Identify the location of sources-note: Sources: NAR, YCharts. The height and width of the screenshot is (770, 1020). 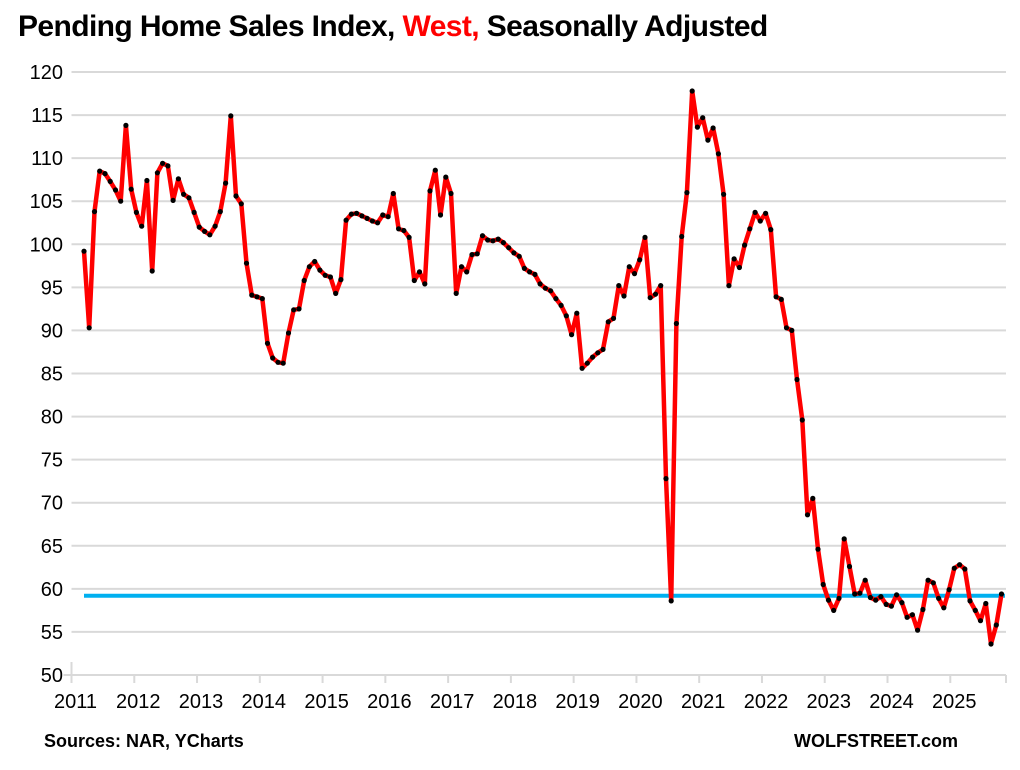
(144, 741).